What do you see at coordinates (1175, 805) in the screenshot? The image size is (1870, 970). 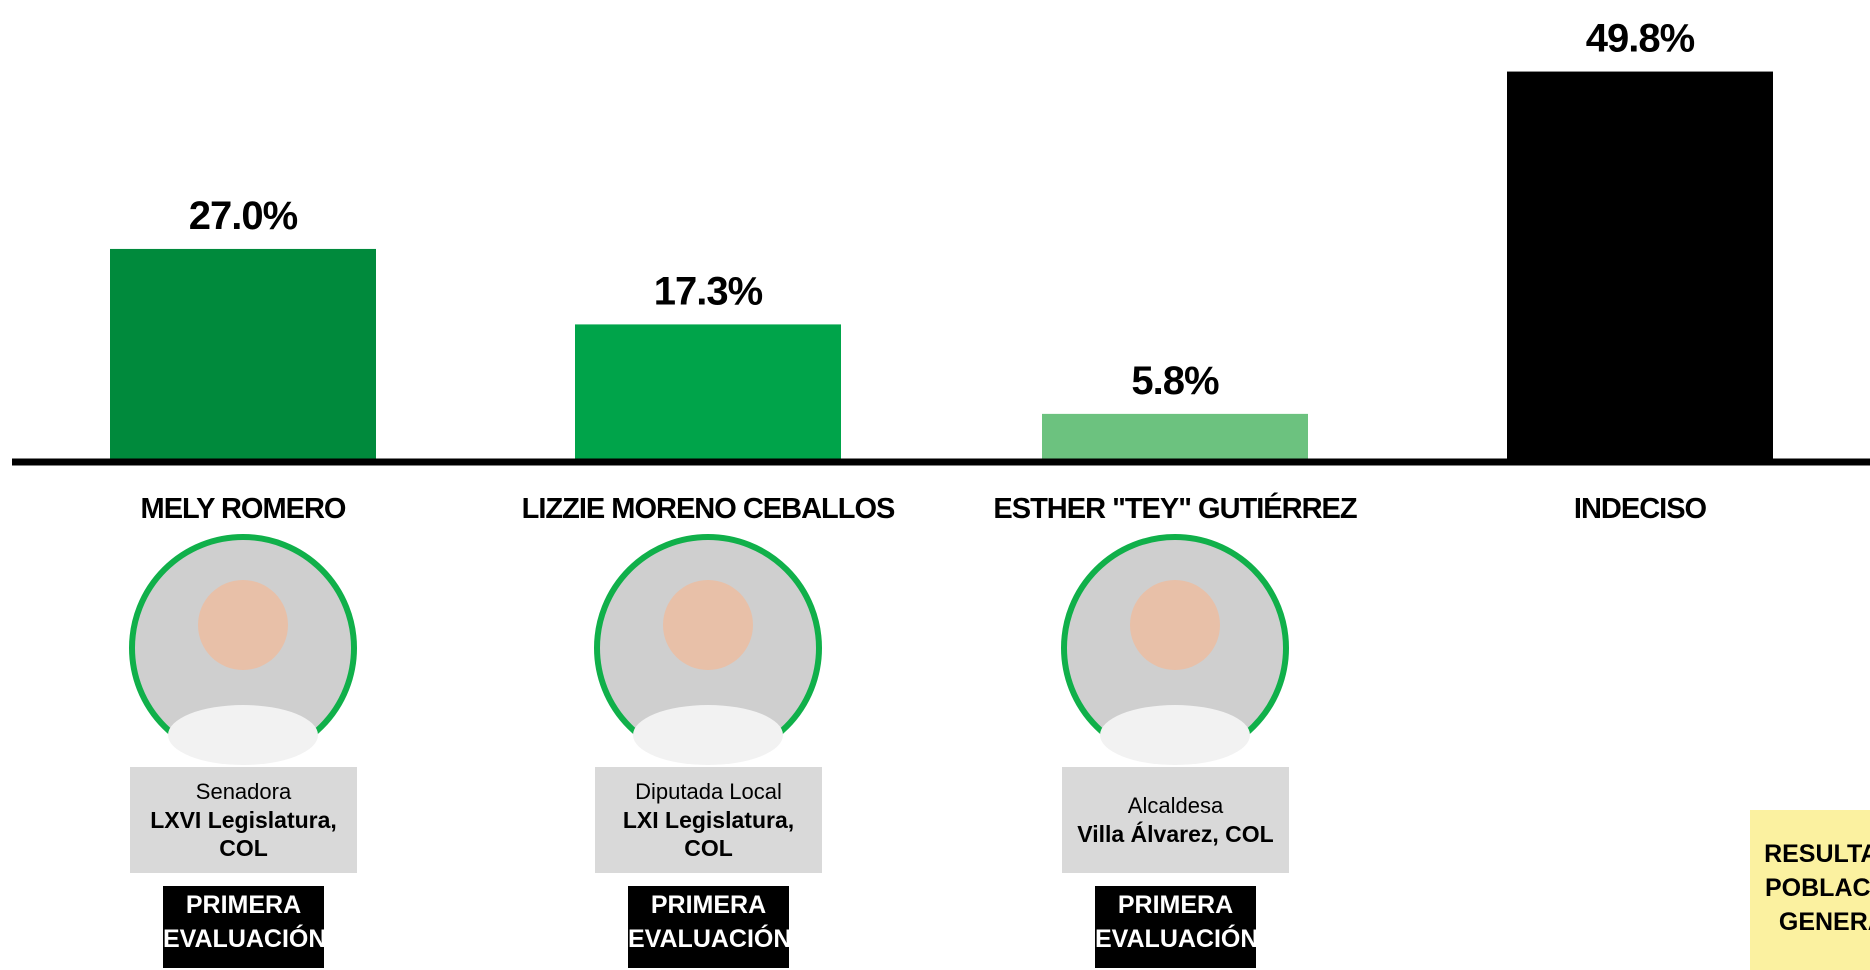 I see `role: Alcaldesa` at bounding box center [1175, 805].